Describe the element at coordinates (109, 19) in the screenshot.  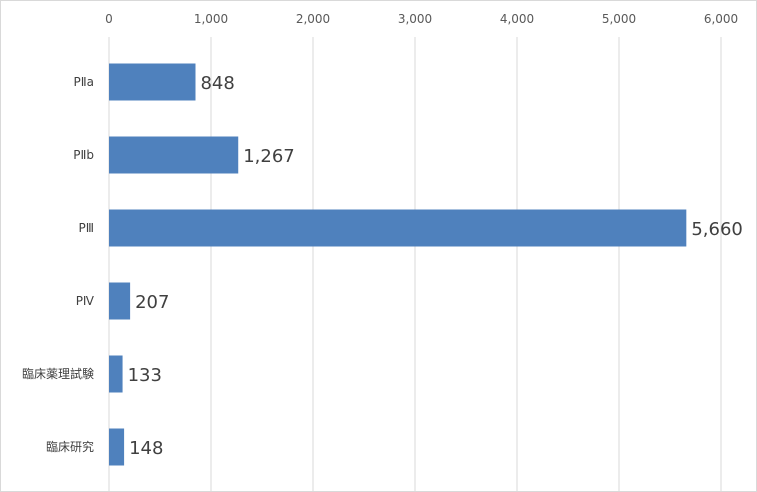
I see `x-tick-label: 0` at that location.